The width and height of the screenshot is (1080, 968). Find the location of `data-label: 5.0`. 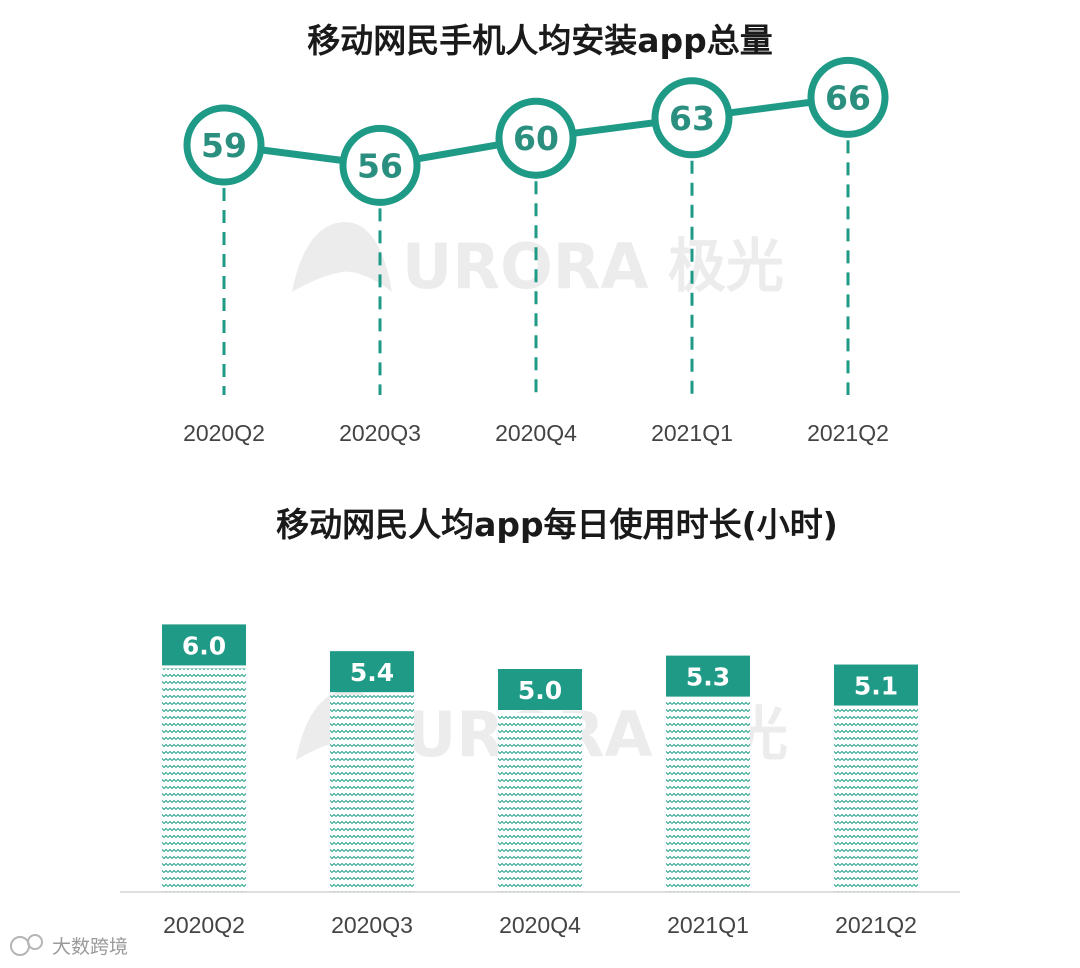

data-label: 5.0 is located at coordinates (540, 690).